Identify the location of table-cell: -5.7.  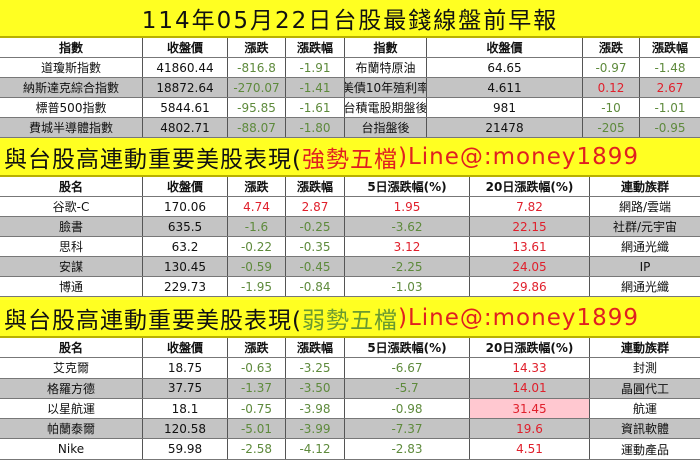
(407, 388).